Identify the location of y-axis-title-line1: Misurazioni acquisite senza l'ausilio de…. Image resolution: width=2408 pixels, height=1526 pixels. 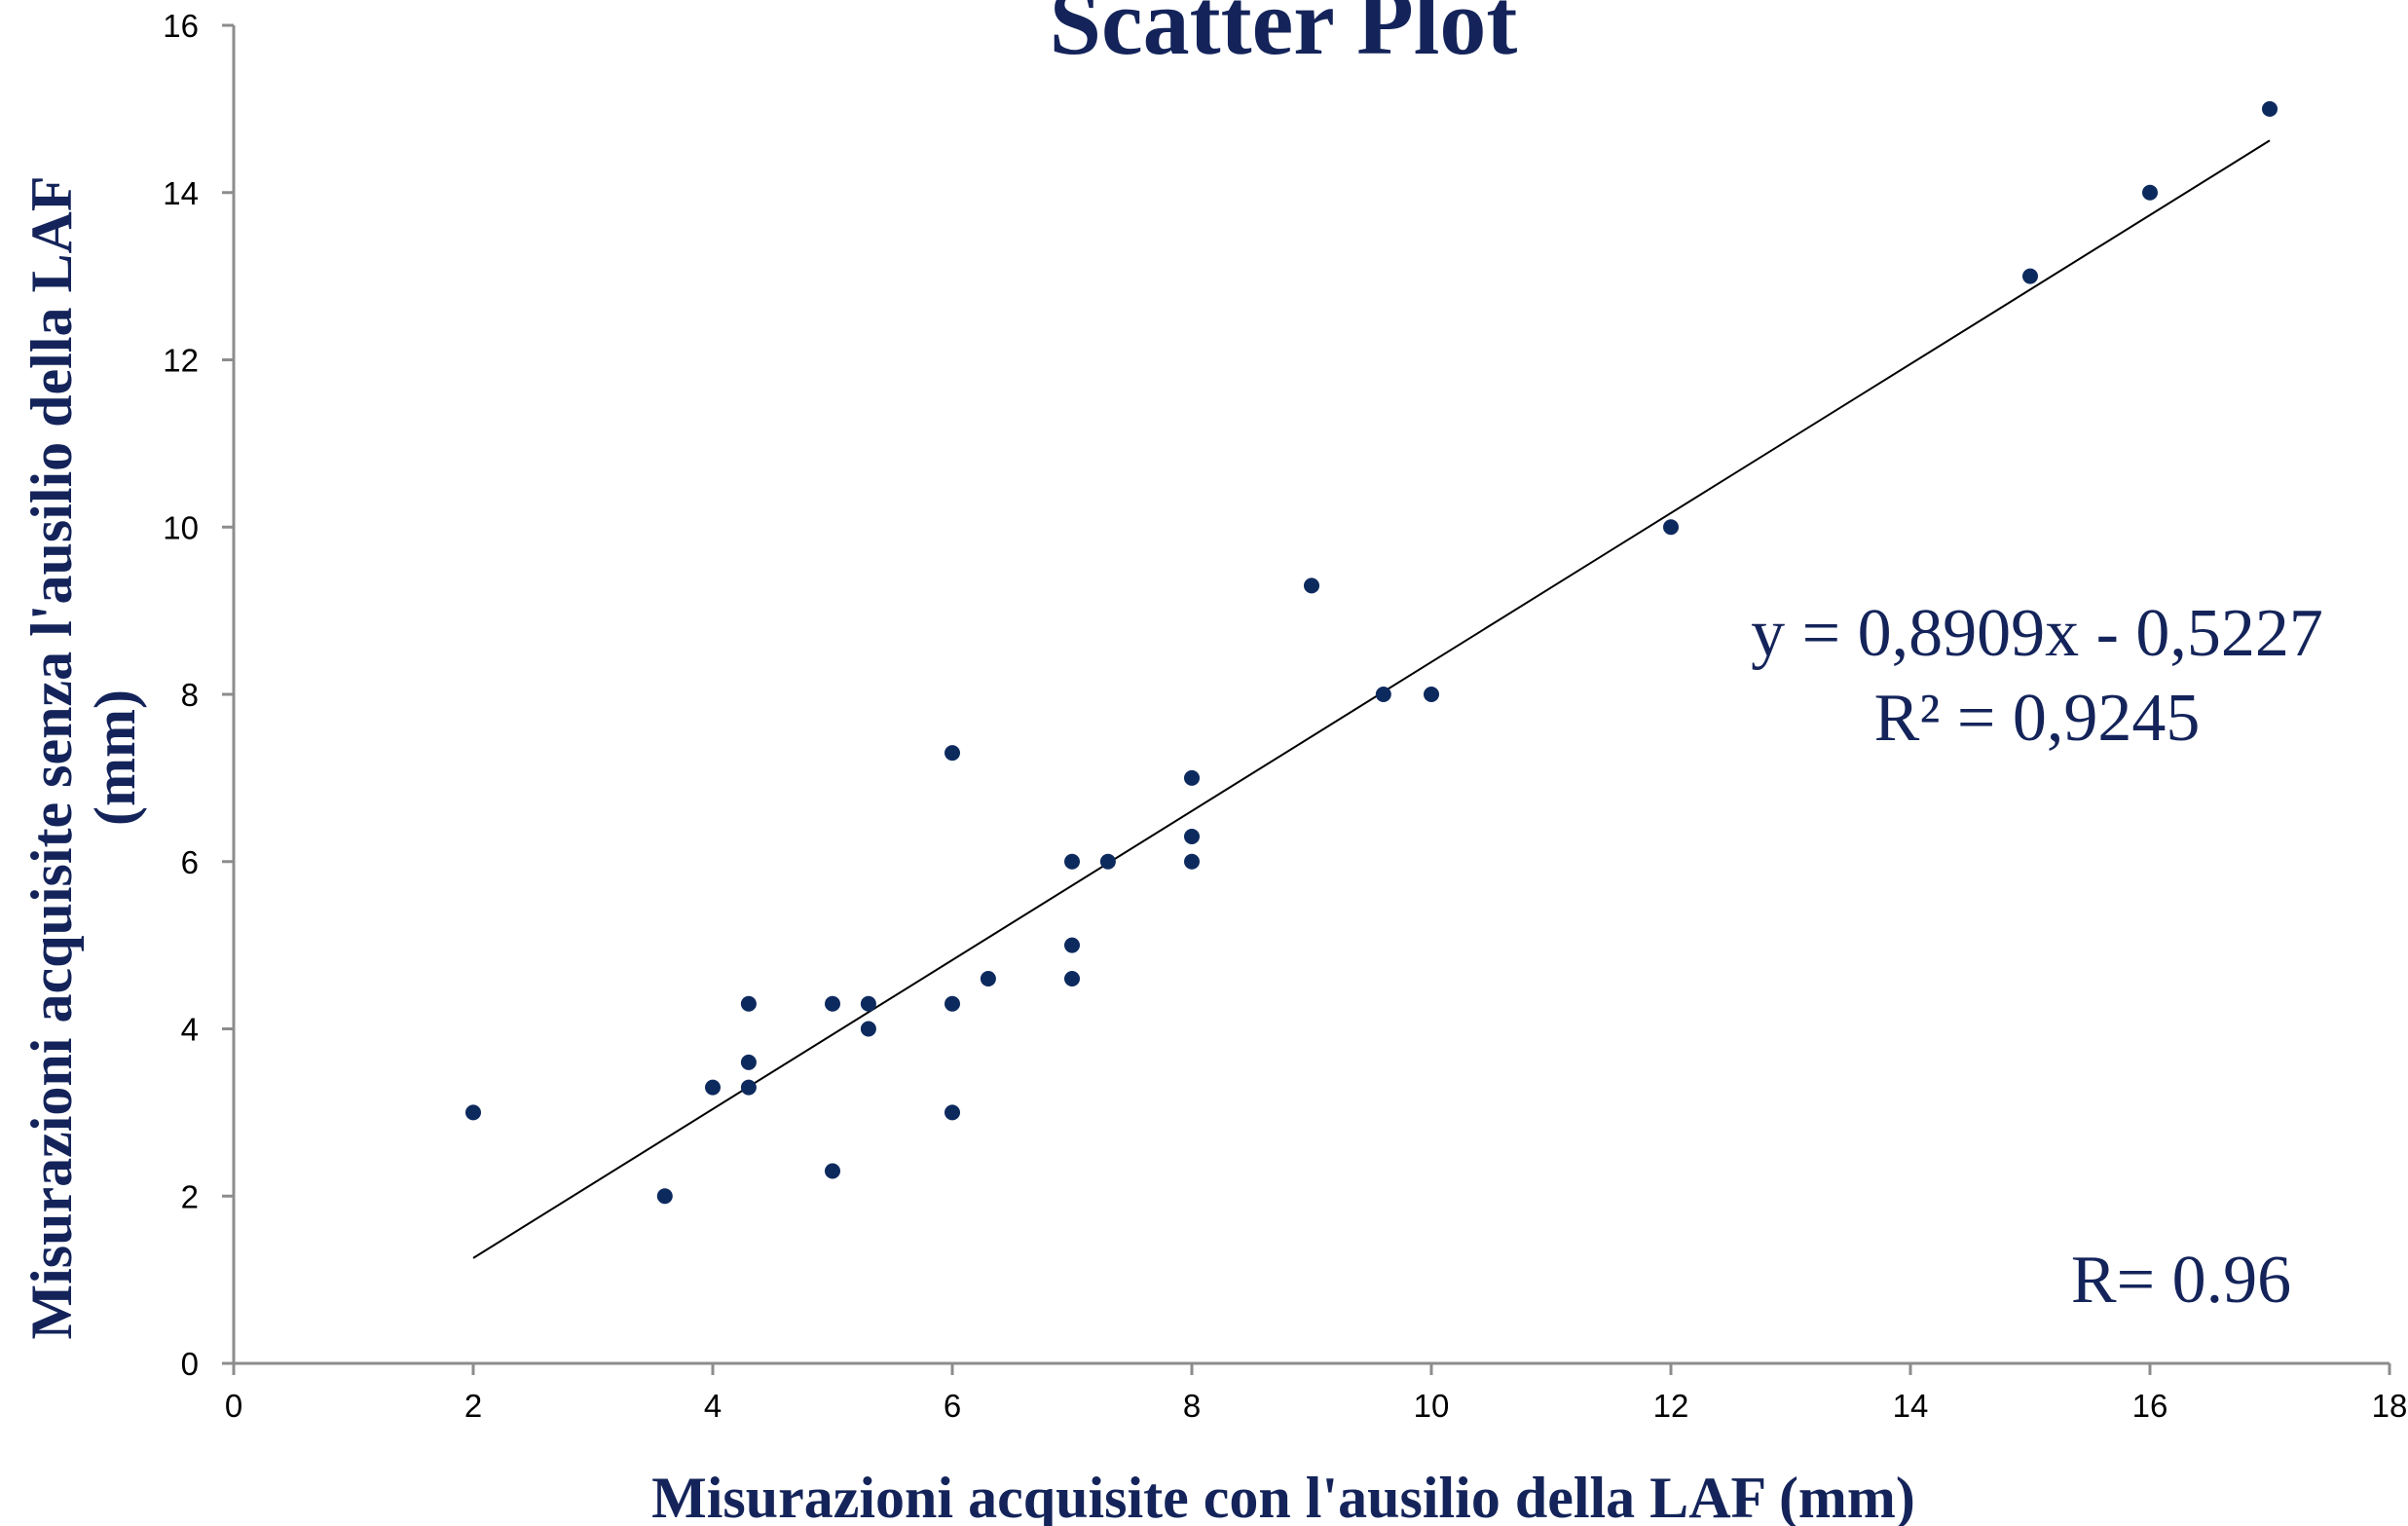
(51, 757).